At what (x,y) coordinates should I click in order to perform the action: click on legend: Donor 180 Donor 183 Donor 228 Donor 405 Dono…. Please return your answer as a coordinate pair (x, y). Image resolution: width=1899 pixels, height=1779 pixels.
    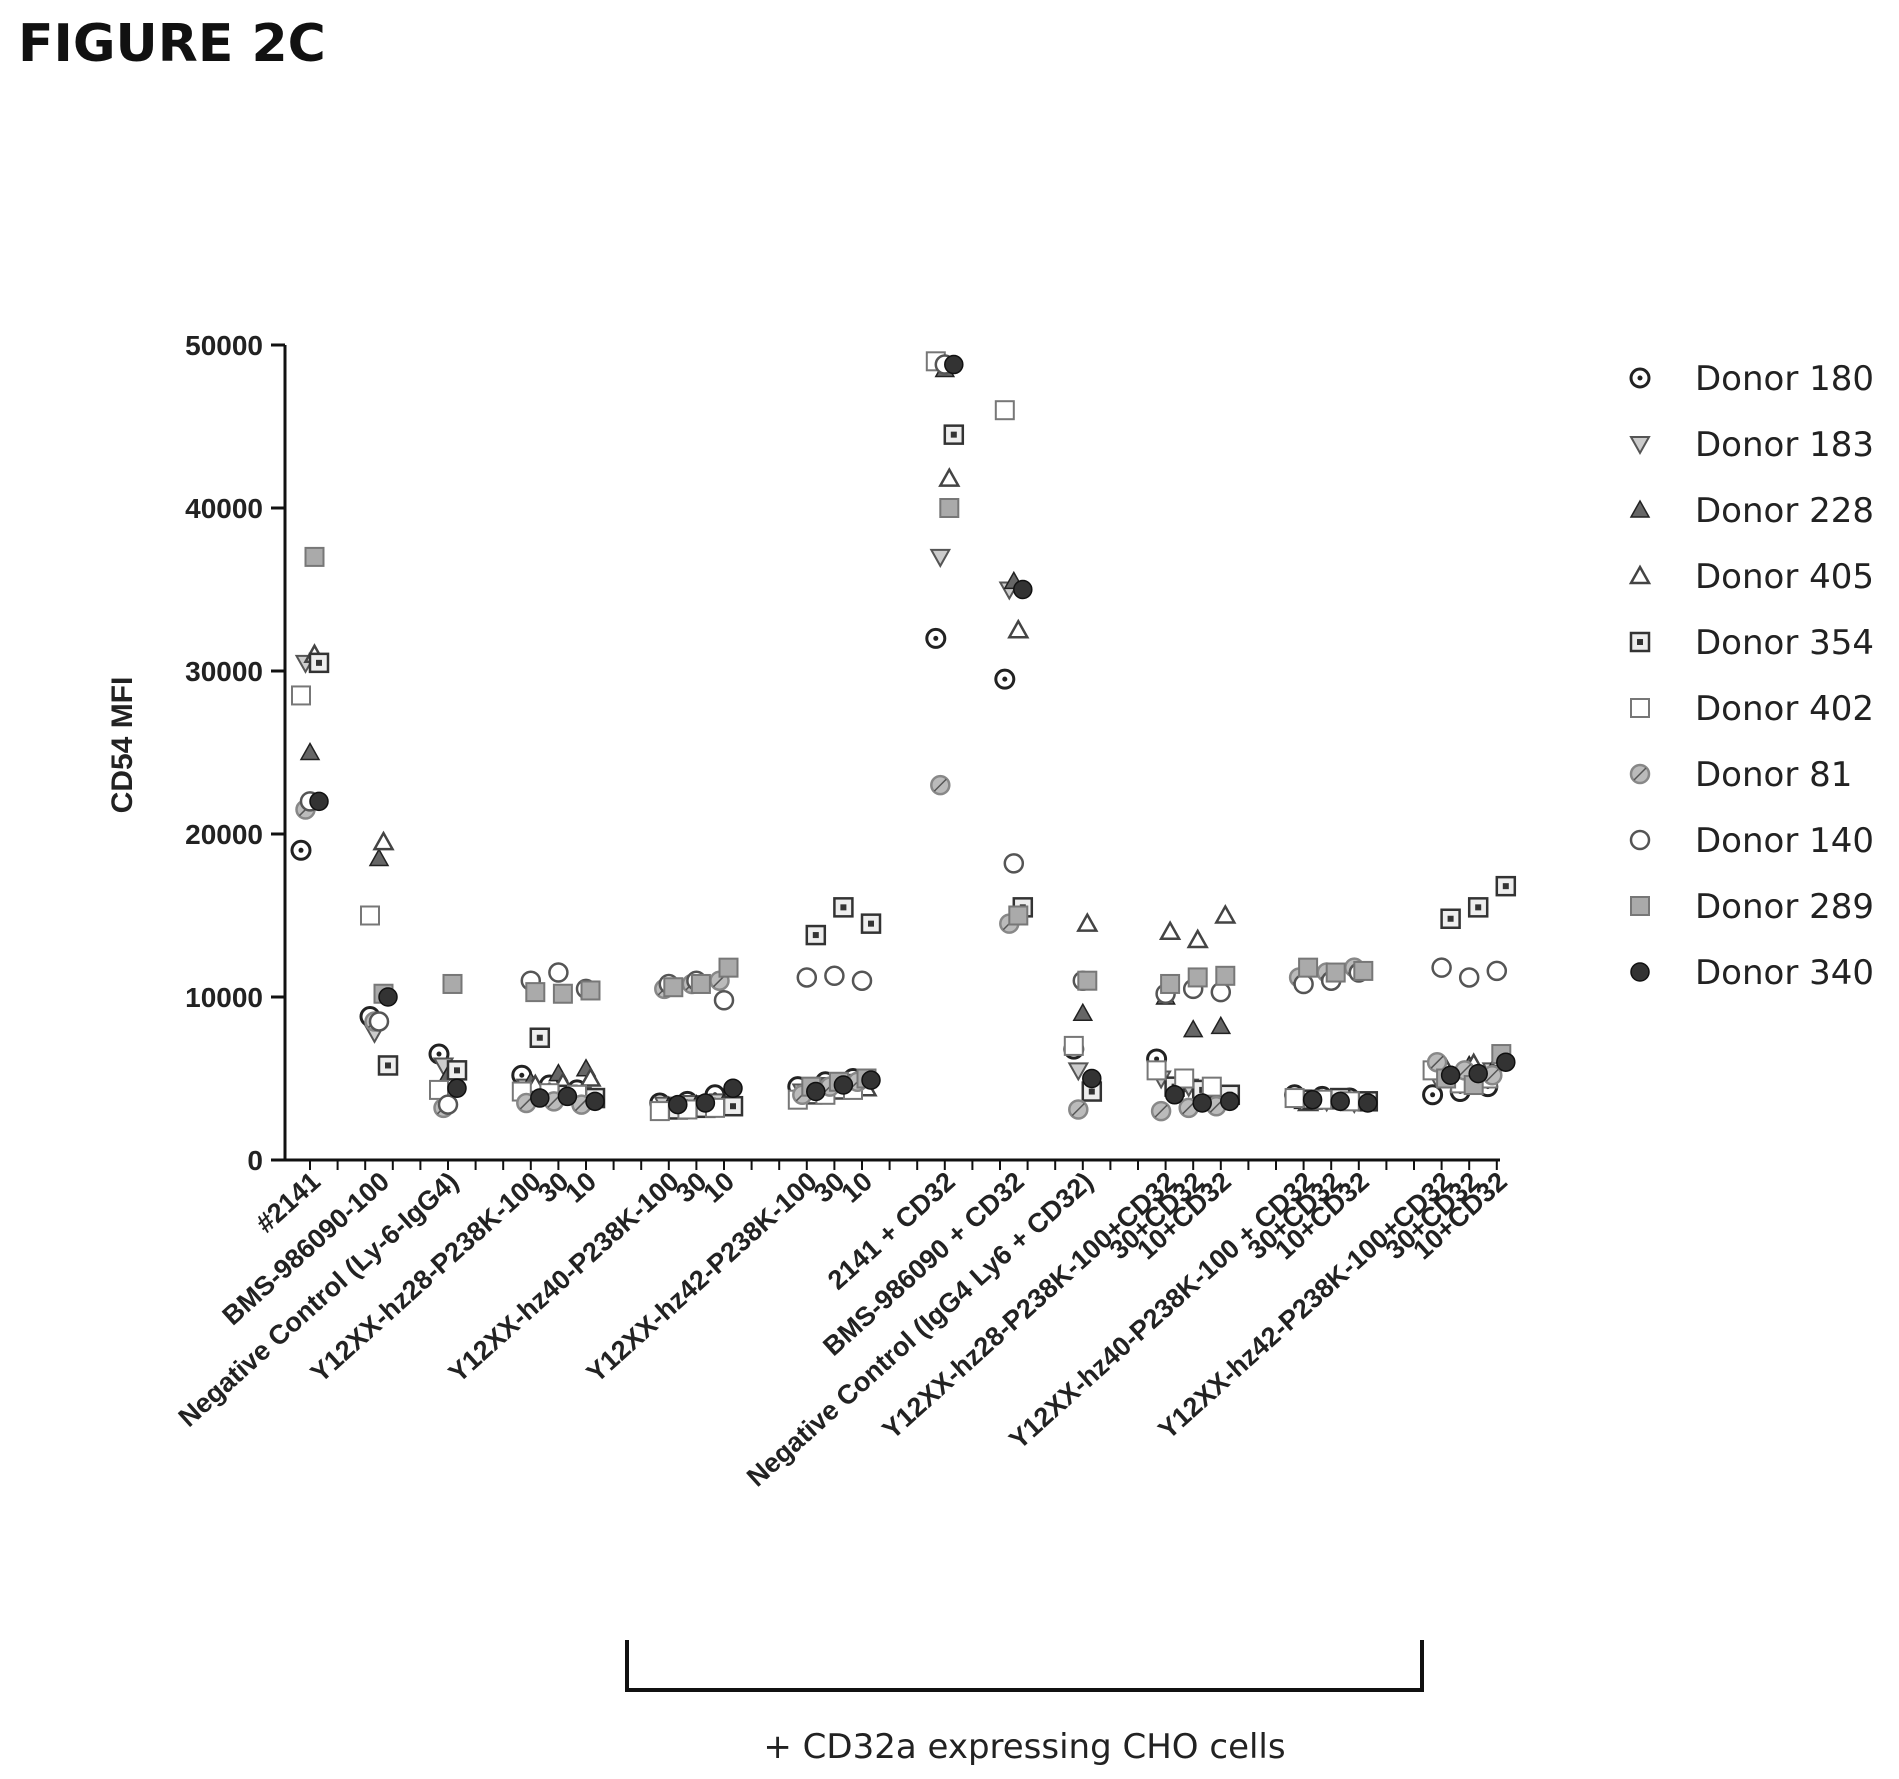
    Looking at the image, I should click on (1751, 676).